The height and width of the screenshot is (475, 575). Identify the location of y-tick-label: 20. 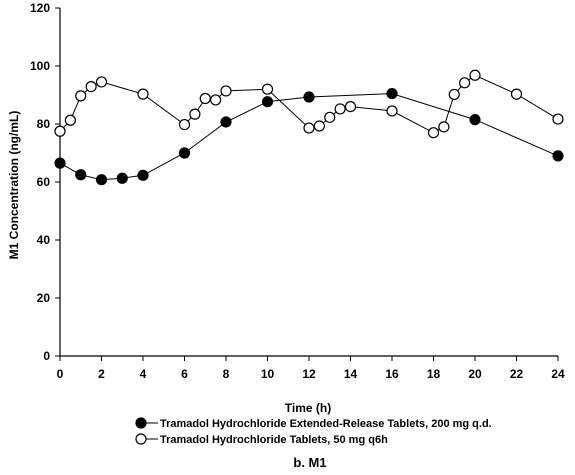
(44, 298).